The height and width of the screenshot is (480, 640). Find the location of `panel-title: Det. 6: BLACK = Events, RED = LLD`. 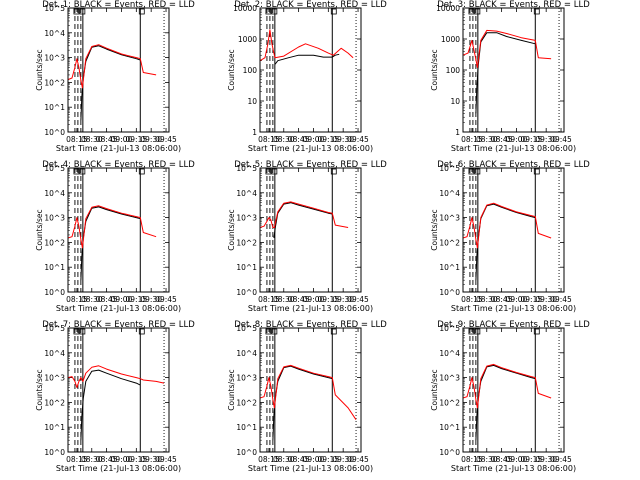

panel-title: Det. 6: BLACK = Events, RED = LLD is located at coordinates (513, 165).